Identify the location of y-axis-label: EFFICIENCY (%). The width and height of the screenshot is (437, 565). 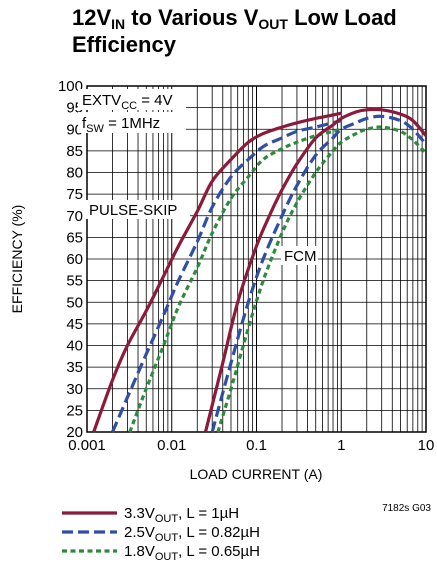
(17, 259).